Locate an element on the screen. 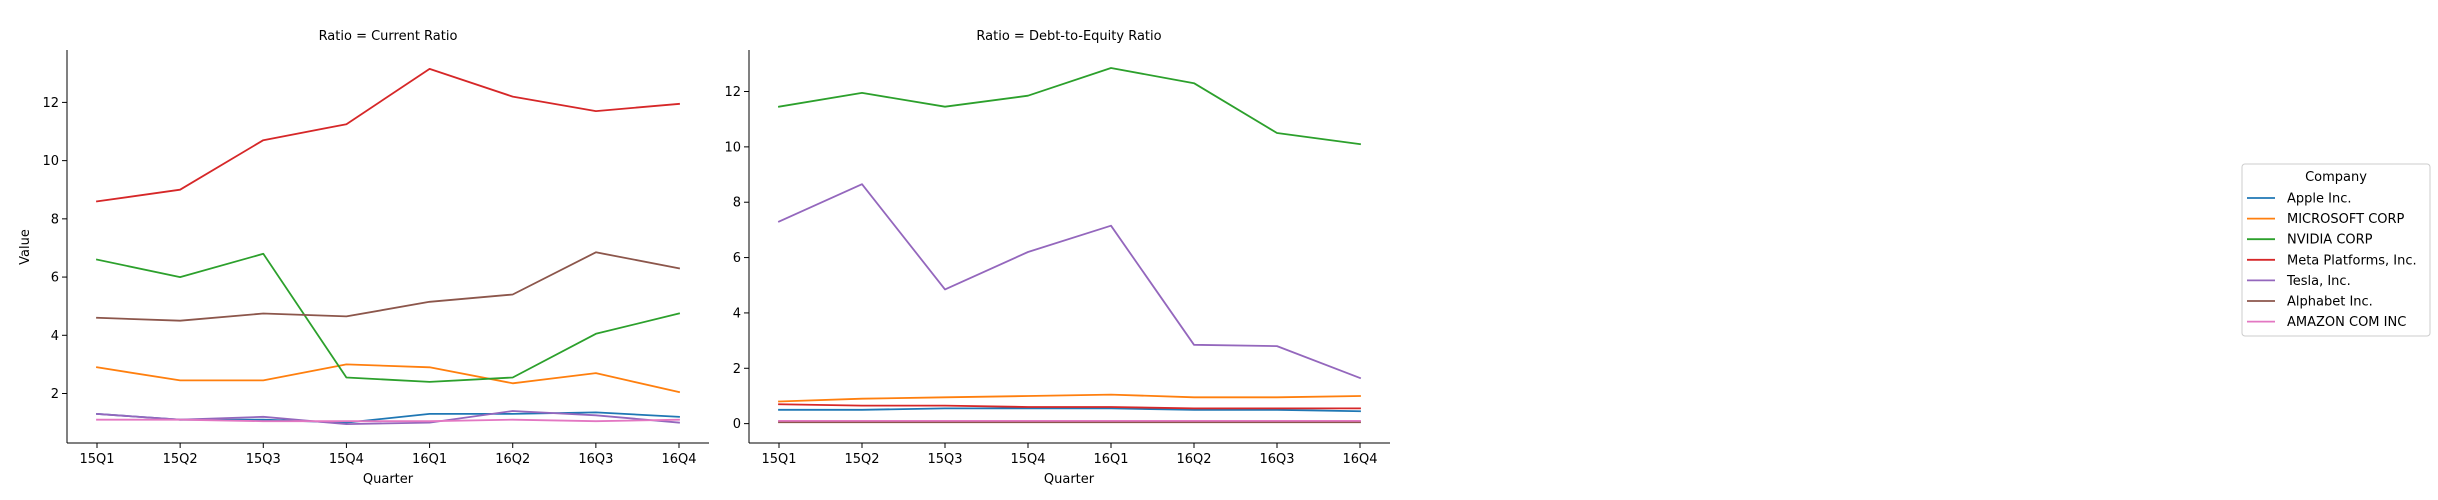  legend-label: Meta Platforms, Inc. is located at coordinates (2352, 260).